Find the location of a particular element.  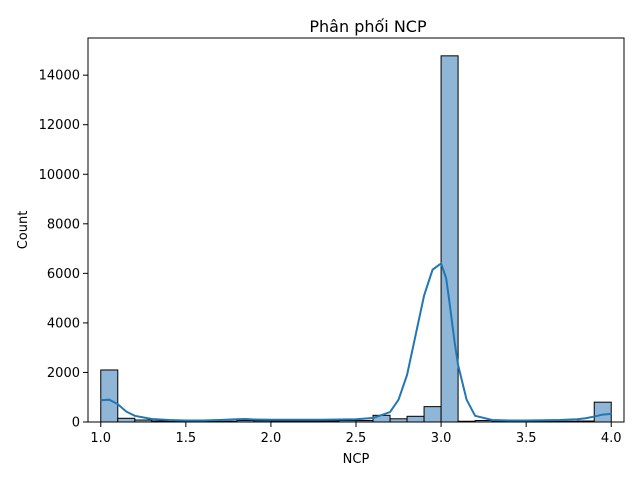

y-axis-label: Count is located at coordinates (23, 230).